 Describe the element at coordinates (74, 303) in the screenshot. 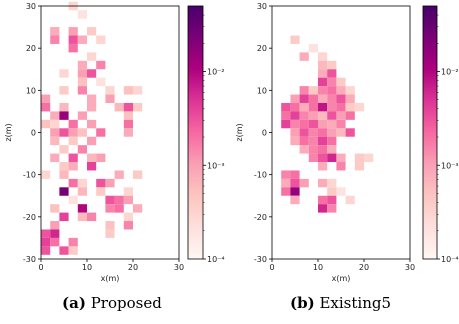

I see `caption-tag: (a)` at that location.